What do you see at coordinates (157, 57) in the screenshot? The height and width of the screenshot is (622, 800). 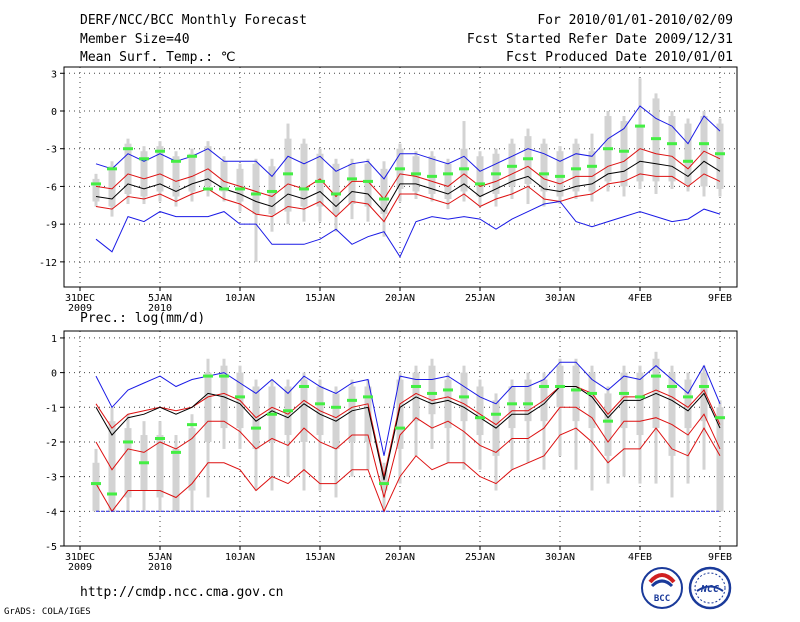 I see `header-variable: Mean Surf. Temp.: ℃` at bounding box center [157, 57].